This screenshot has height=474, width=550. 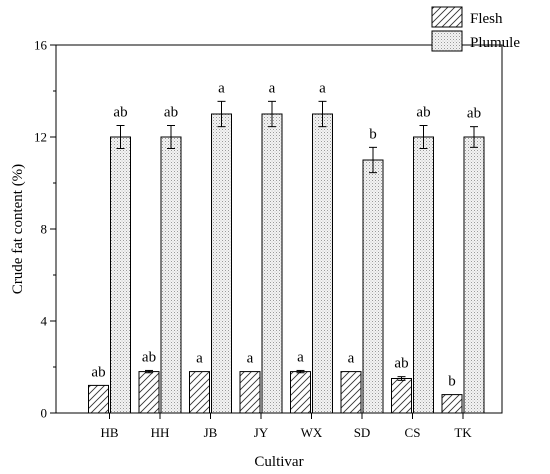 What do you see at coordinates (272, 263) in the screenshot?
I see `bar-plumule-jy` at bounding box center [272, 263].